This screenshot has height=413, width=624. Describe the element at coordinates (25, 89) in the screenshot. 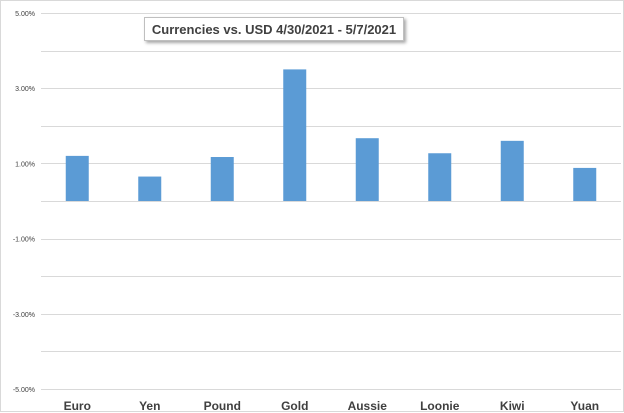

I see `y-tick-label: 3.00%` at that location.